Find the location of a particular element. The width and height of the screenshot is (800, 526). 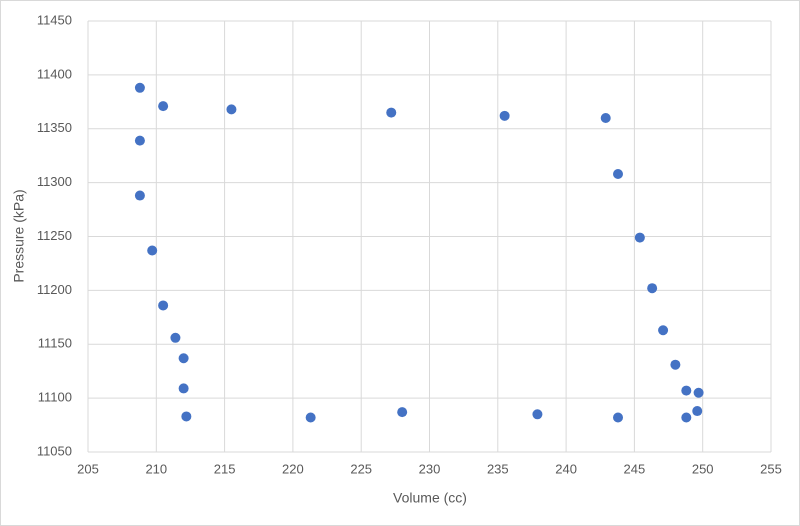

y-tick-label: 11450 is located at coordinates (54, 19).